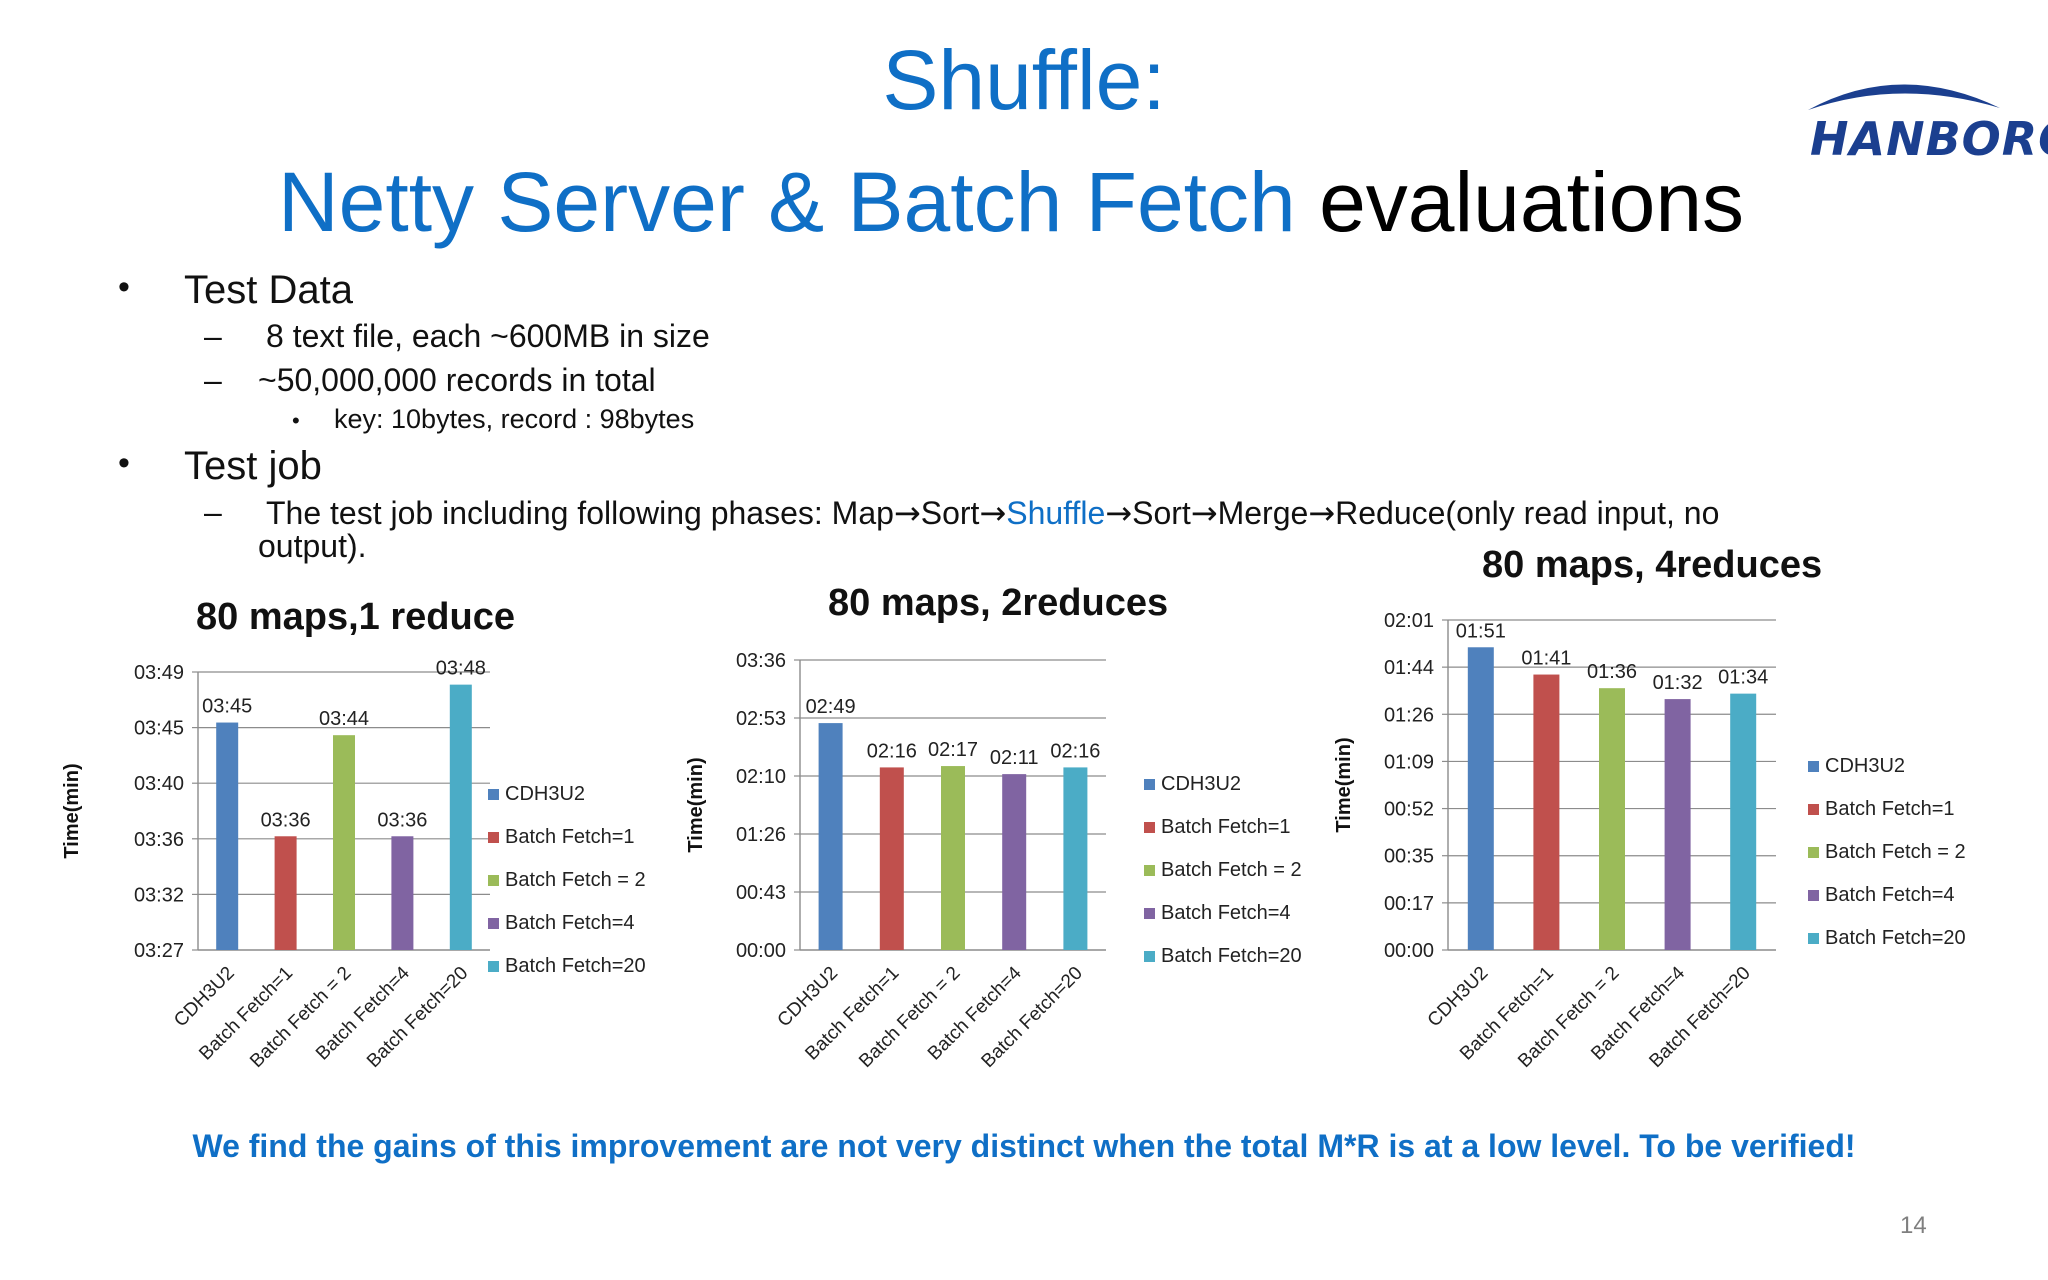  Describe the element at coordinates (312, 546) in the screenshot. I see `test-job-phases-line2: output).` at that location.